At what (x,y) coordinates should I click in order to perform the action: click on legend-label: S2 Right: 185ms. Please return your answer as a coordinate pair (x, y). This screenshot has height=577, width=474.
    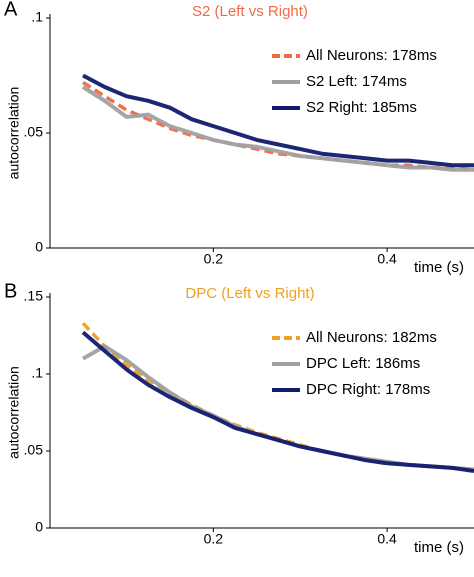
    Looking at the image, I should click on (361, 107).